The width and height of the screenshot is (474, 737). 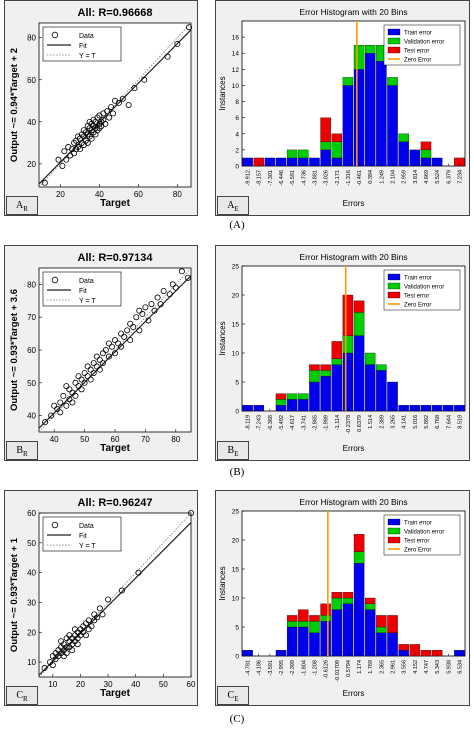 I want to click on y-tick-label: 50, so click(x=31, y=383).